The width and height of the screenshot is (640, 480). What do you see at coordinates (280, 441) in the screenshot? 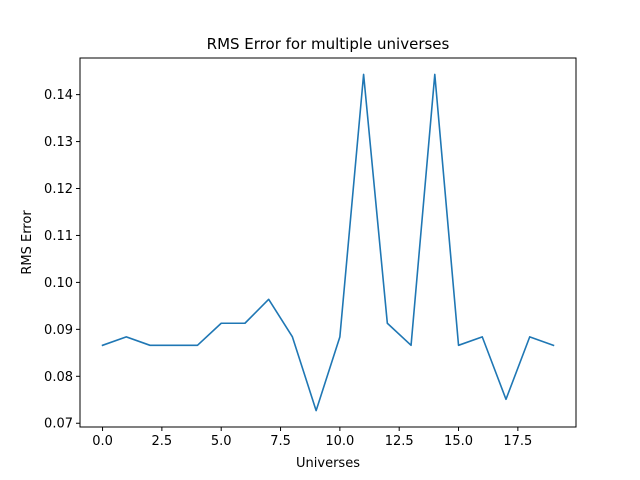
I see `x-tick-label: 7.5` at bounding box center [280, 441].